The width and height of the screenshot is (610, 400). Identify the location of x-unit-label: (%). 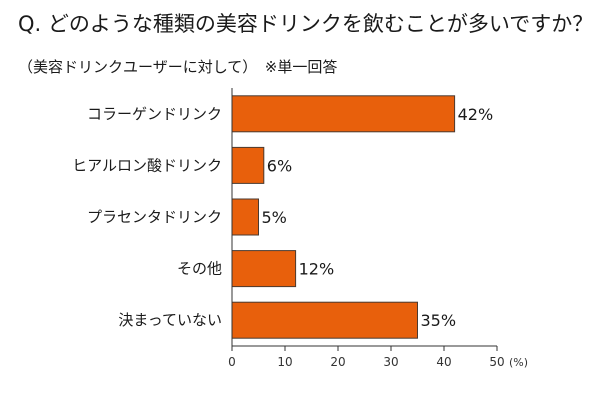
(518, 362).